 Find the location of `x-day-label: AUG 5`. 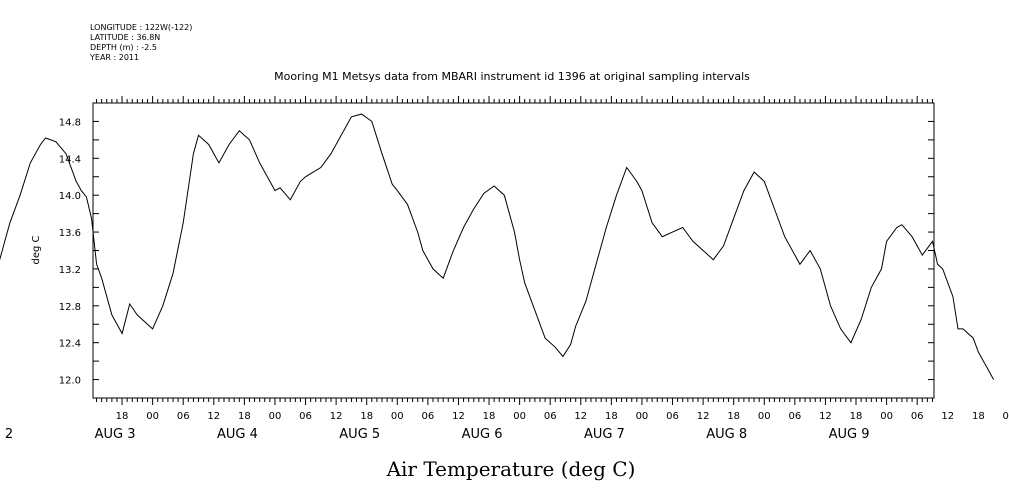

x-day-label: AUG 5 is located at coordinates (359, 434).